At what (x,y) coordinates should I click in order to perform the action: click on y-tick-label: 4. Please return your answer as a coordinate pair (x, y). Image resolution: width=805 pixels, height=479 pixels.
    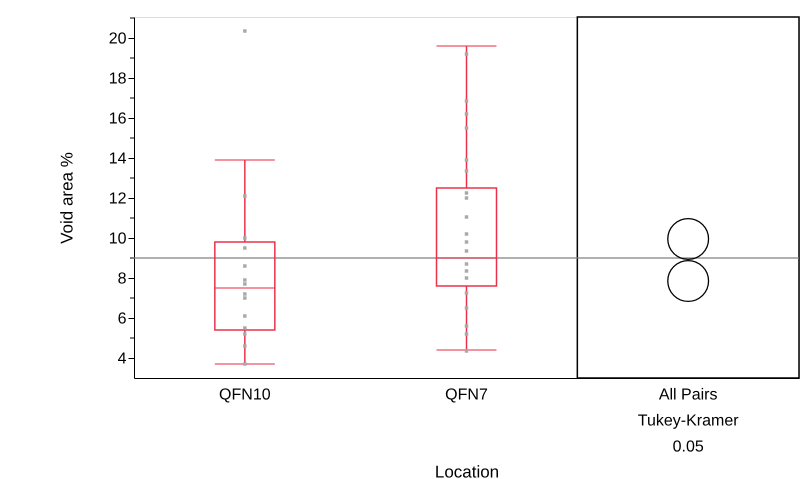
    Looking at the image, I should click on (122, 359).